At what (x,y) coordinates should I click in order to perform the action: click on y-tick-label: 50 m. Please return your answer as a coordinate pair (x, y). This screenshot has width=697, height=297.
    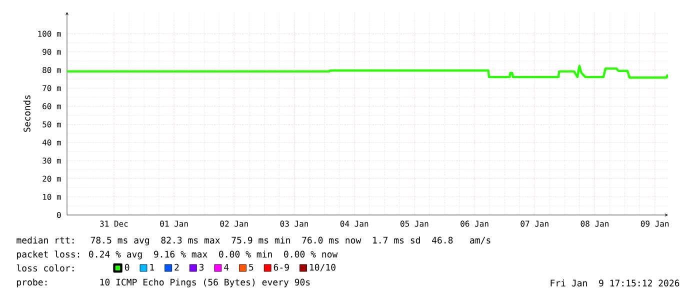
    Looking at the image, I should click on (51, 124).